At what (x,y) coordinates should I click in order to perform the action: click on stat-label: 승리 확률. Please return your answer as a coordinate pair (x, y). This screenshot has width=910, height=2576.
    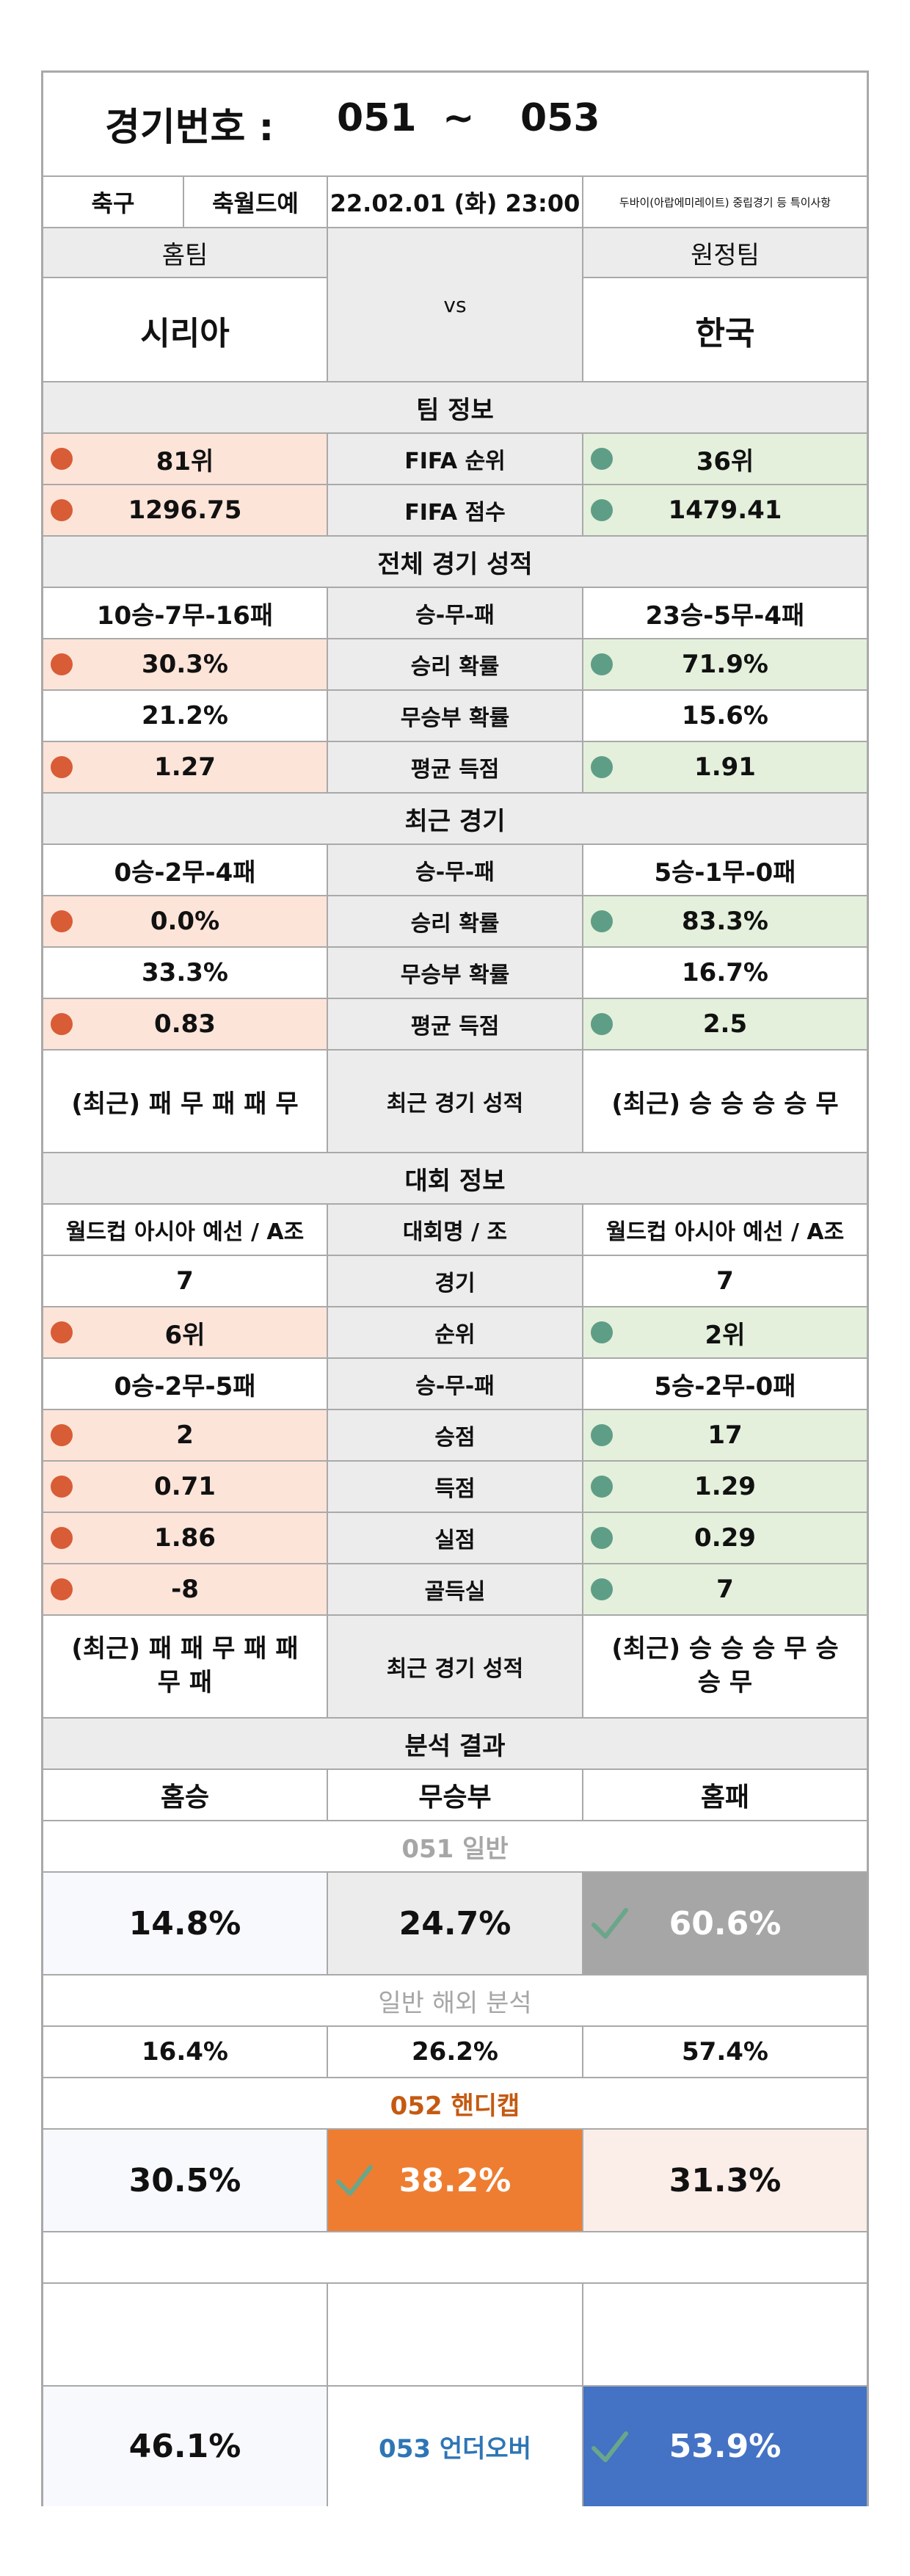
    Looking at the image, I should click on (455, 921).